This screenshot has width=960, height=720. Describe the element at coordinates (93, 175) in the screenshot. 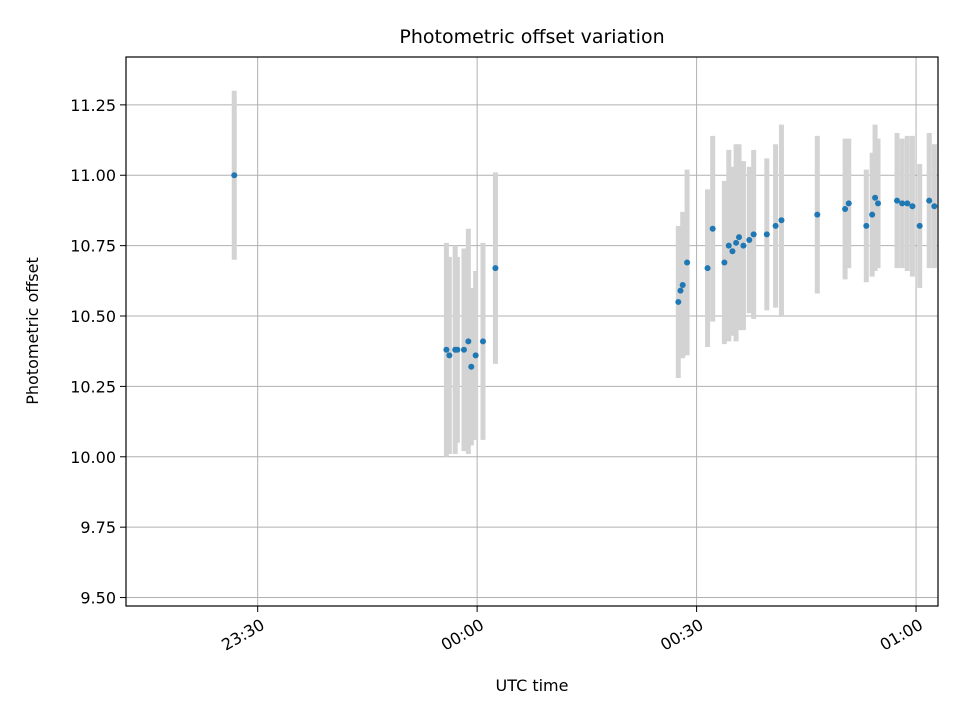

I see `y-tick-label: 11.00` at that location.